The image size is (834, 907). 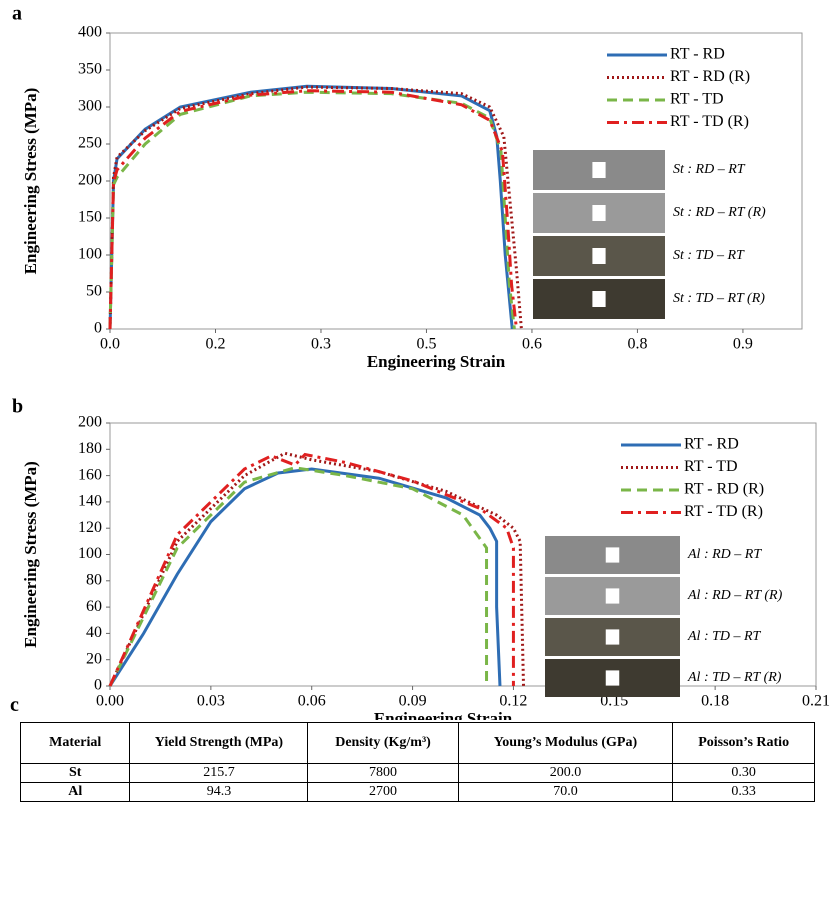 What do you see at coordinates (719, 212) in the screenshot?
I see `specimen-caption: St : RD – RT (R)` at bounding box center [719, 212].